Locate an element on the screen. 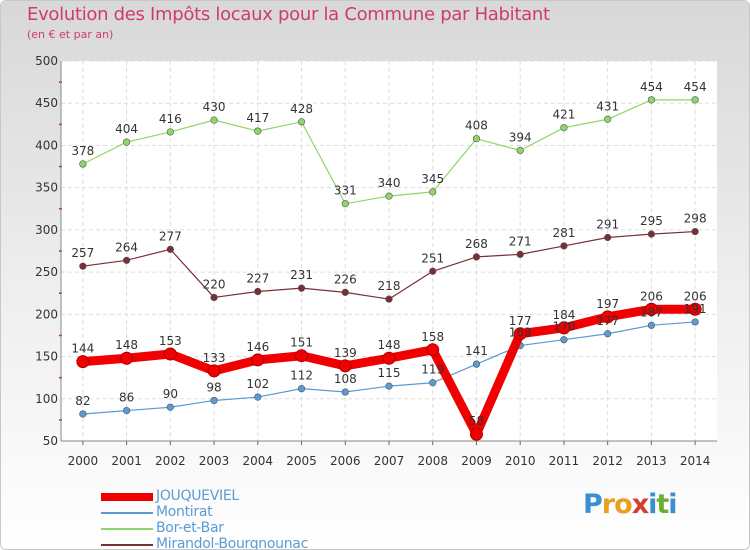  x-tick-label: 2001 is located at coordinates (126, 461).